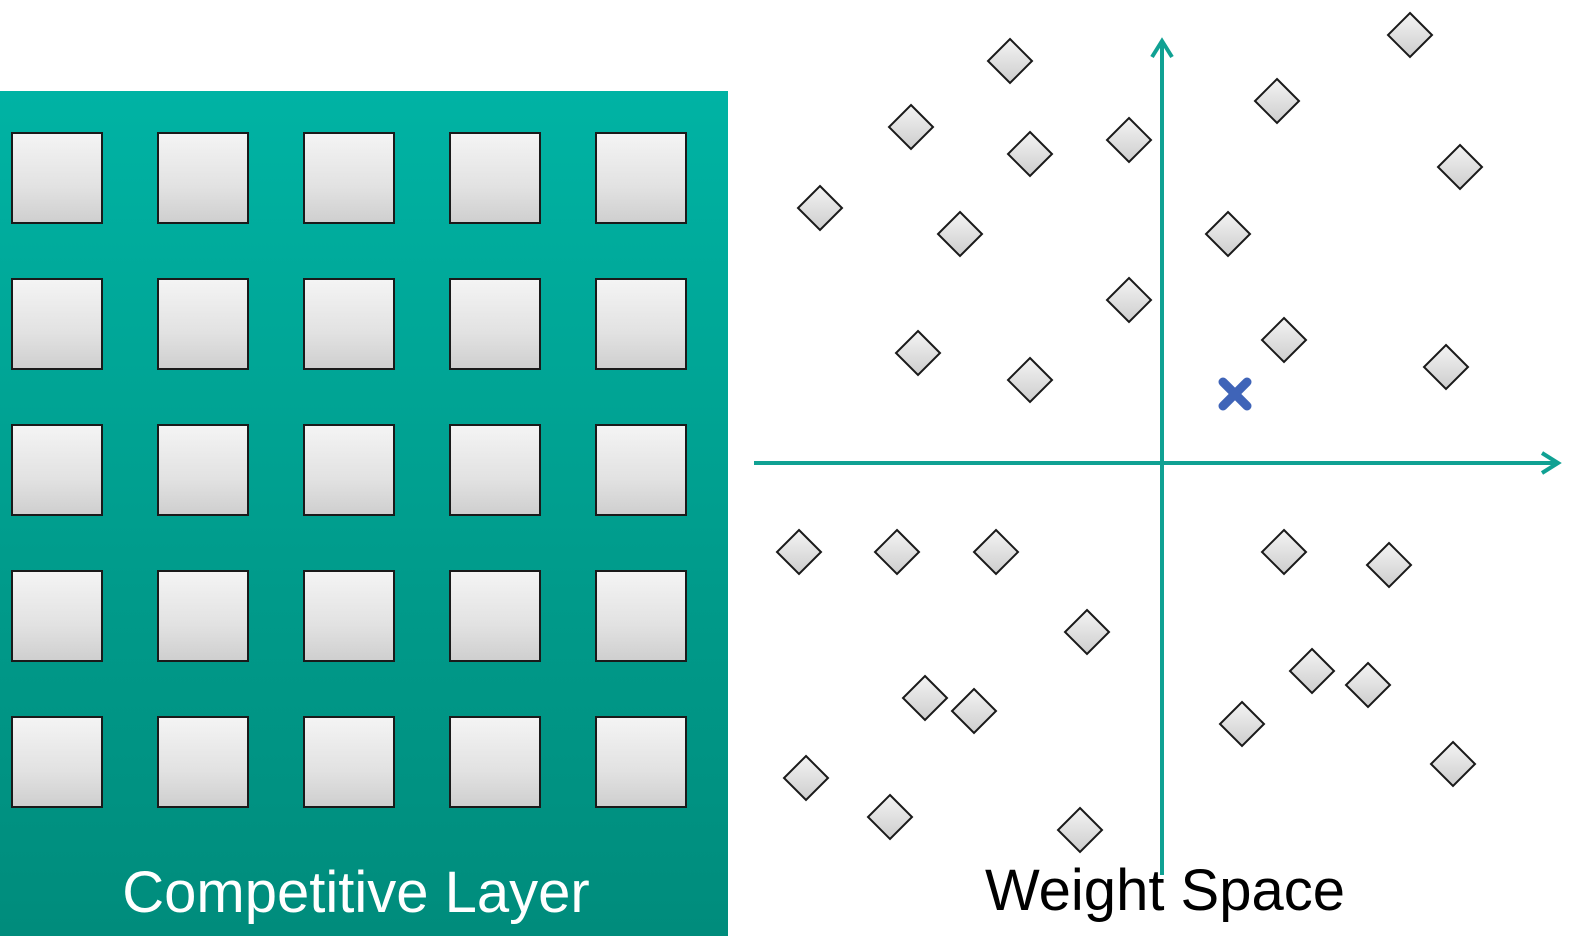 Image resolution: width=1586 pixels, height=936 pixels. Describe the element at coordinates (1235, 394) in the screenshot. I see `x-mark-icon` at that location.